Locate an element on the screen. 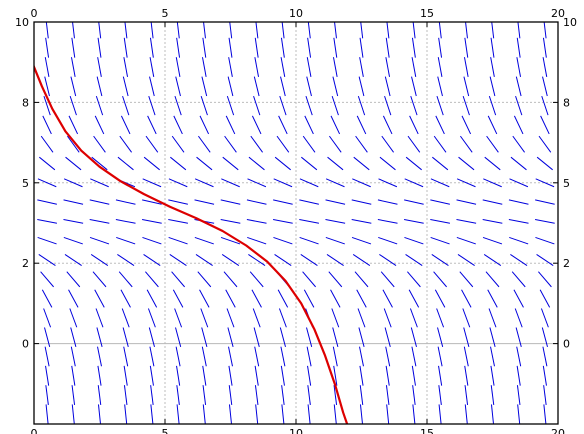  x-tick-label-top: 20 is located at coordinates (558, 13).